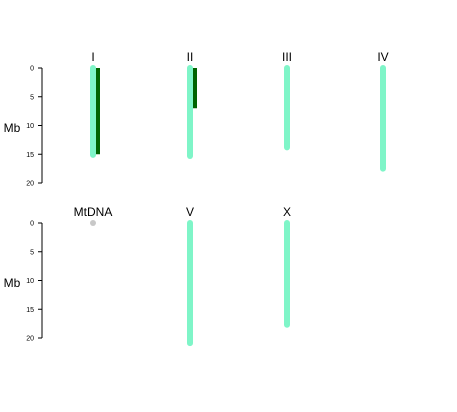  I want to click on feature-track-ii, so click(195, 88).